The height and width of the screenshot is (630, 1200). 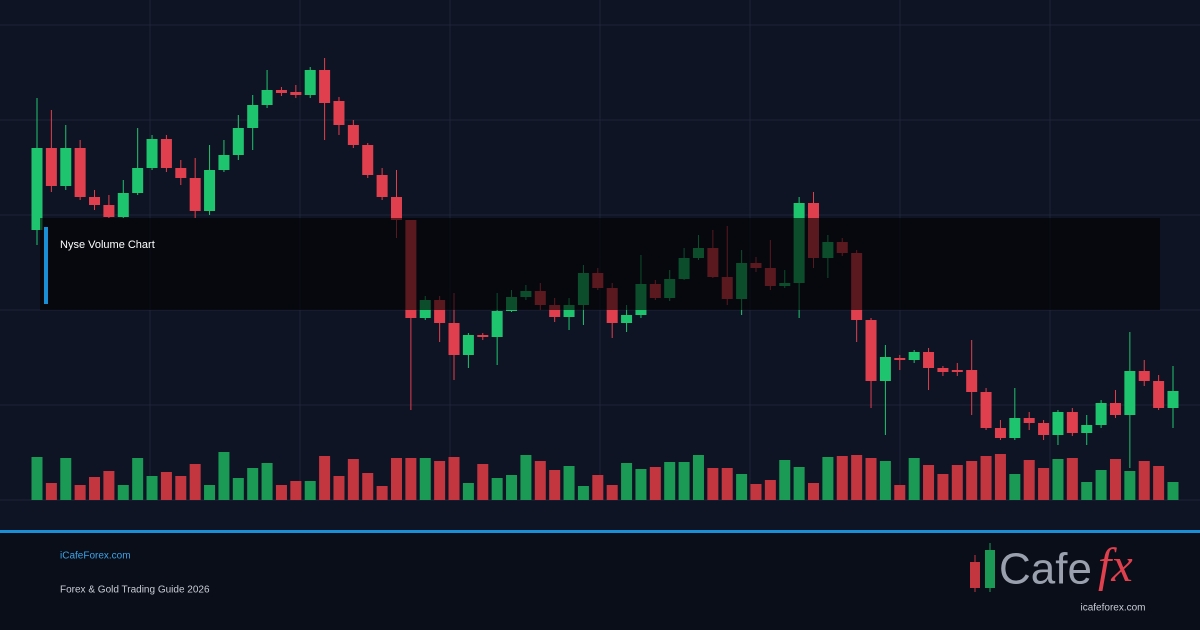 What do you see at coordinates (95, 556) in the screenshot?
I see `site-link: iCafeForex.com` at bounding box center [95, 556].